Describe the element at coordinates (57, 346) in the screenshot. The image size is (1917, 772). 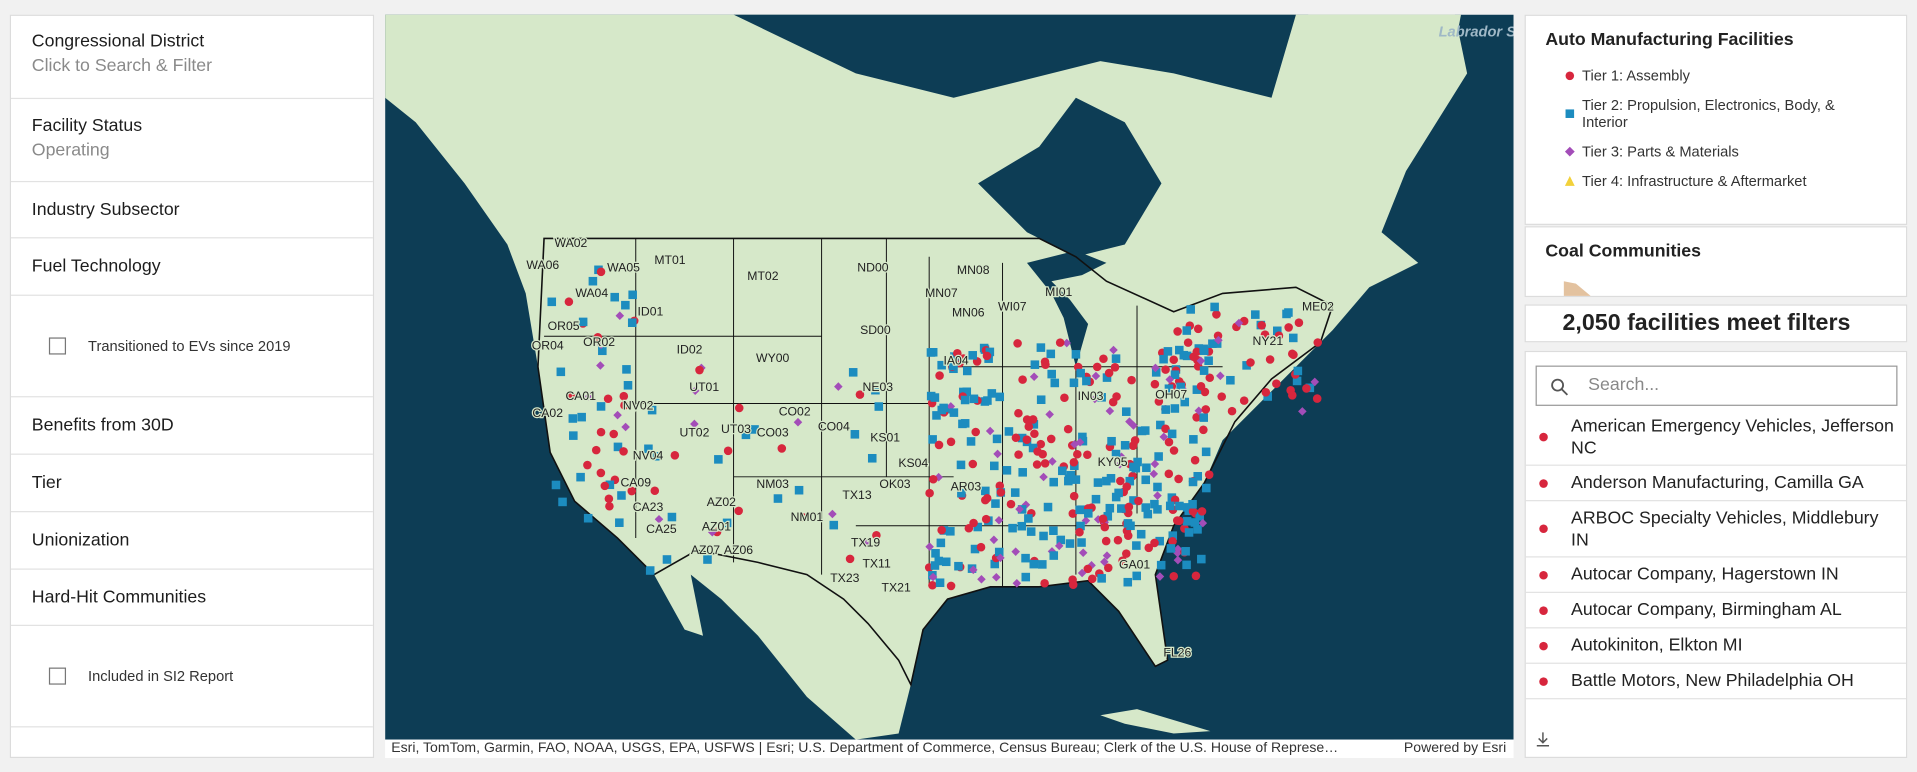
I see `checkbox` at that location.